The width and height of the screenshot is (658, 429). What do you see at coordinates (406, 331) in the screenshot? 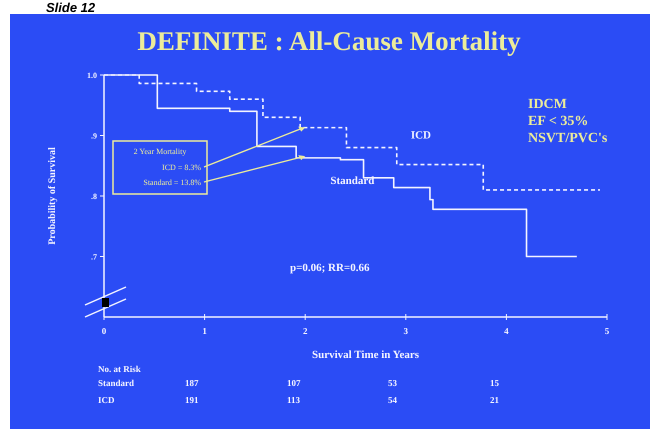
I see `x-tick-label: 3` at bounding box center [406, 331].